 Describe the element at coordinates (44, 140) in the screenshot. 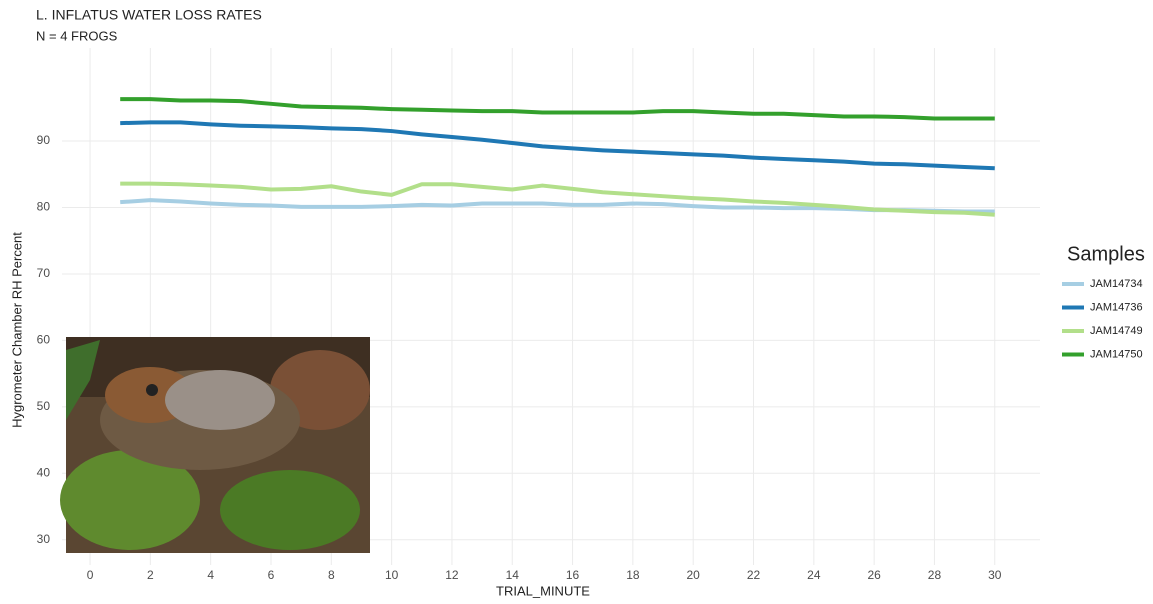

I see `y-tick-label: 90` at that location.